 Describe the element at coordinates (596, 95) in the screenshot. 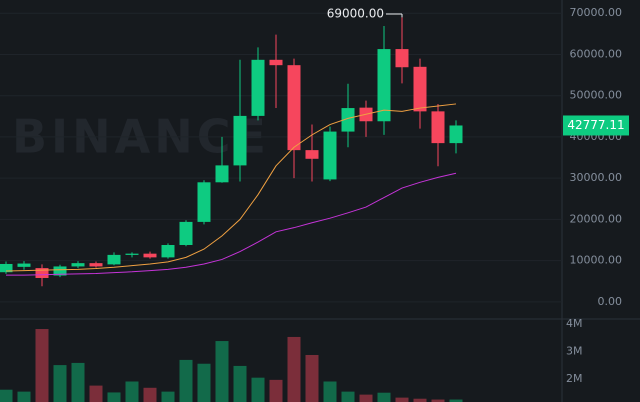

I see `y-tick-label: 50000.00` at that location.